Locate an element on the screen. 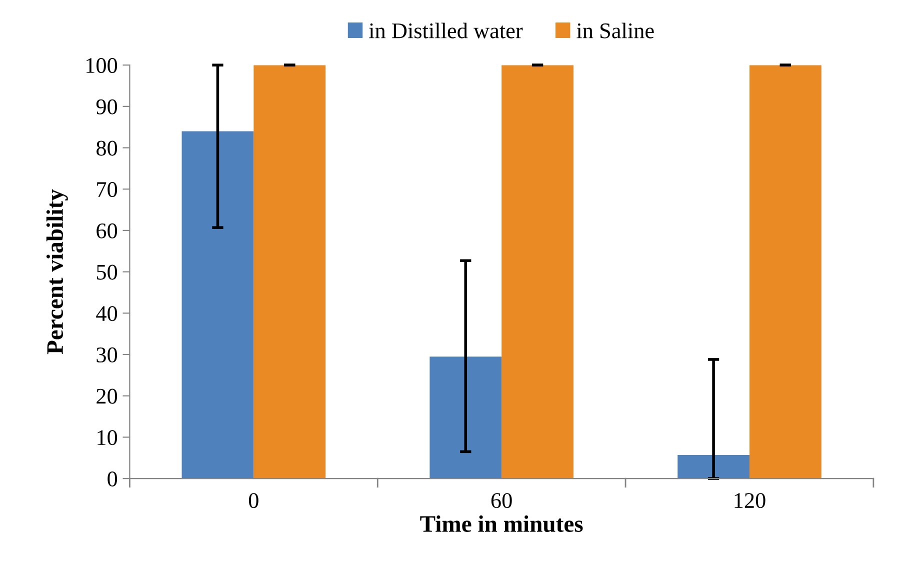 This screenshot has height=561, width=907. x-tick-label: 120 is located at coordinates (750, 500).